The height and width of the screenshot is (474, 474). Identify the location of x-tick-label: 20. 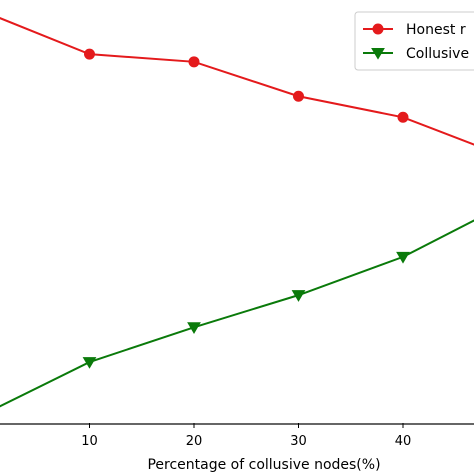
(194, 441).